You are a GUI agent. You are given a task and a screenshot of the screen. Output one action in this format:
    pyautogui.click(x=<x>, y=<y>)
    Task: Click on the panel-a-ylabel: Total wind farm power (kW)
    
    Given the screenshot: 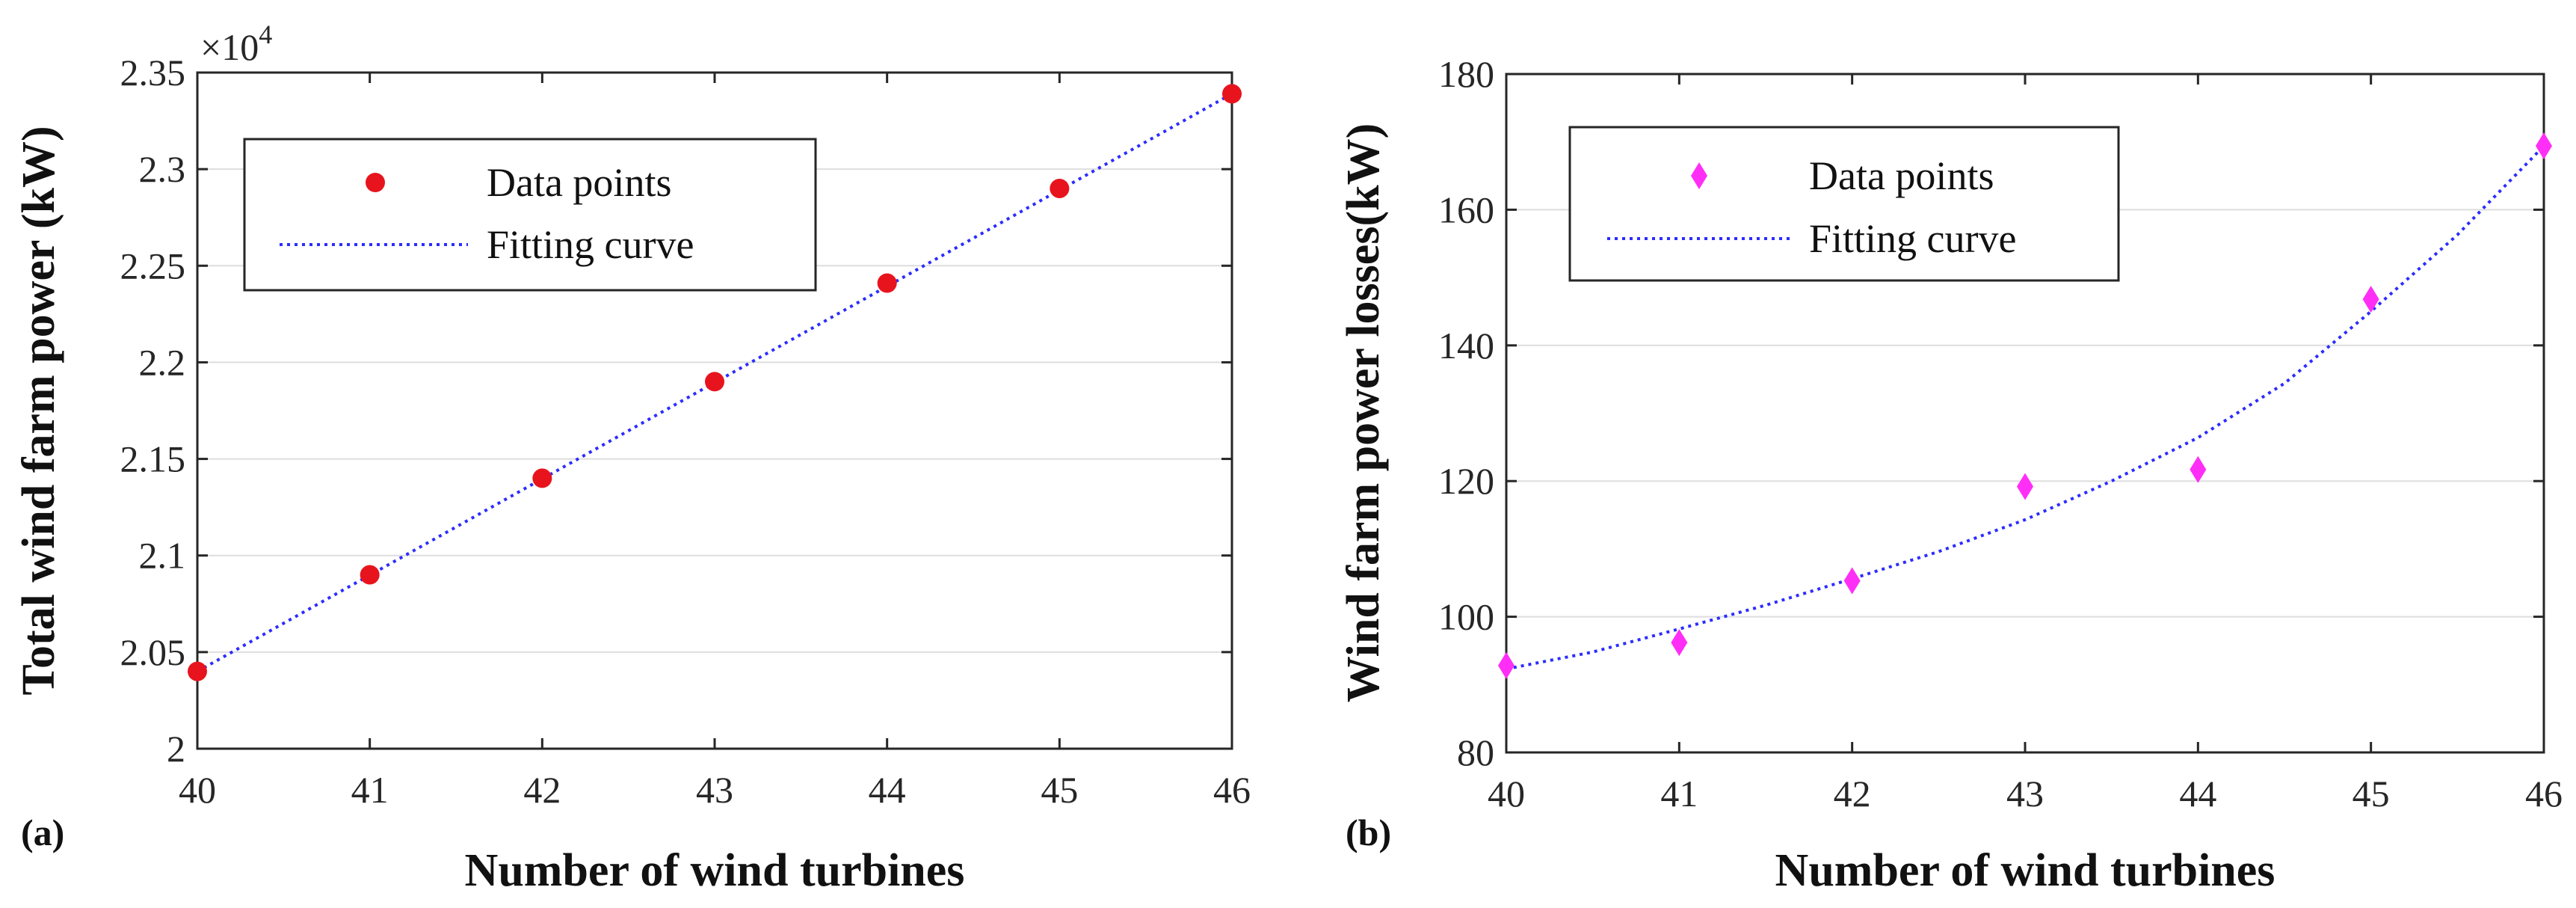 What is the action you would take?
    pyautogui.click(x=38, y=411)
    